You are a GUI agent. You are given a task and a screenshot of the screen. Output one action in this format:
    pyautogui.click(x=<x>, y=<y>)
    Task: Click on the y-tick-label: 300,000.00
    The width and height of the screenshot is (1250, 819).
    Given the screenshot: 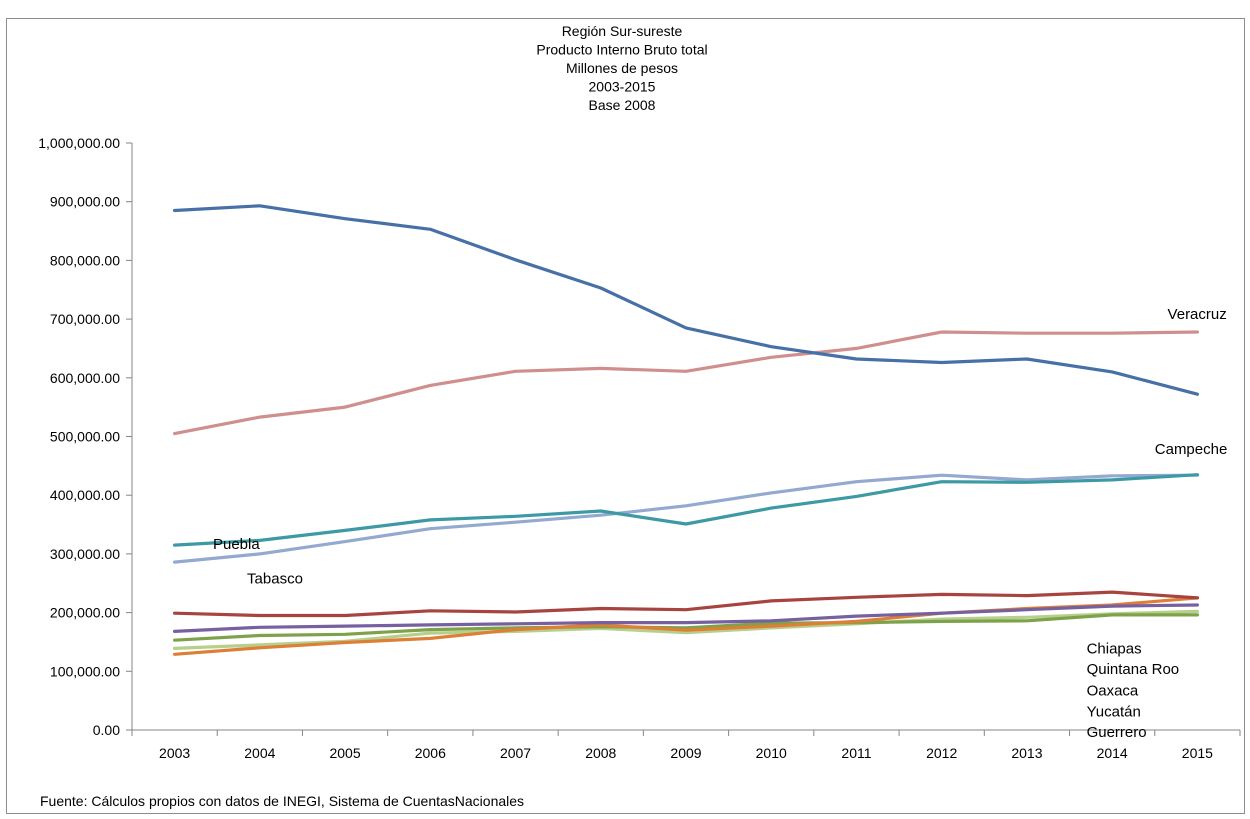 What is the action you would take?
    pyautogui.click(x=85, y=554)
    